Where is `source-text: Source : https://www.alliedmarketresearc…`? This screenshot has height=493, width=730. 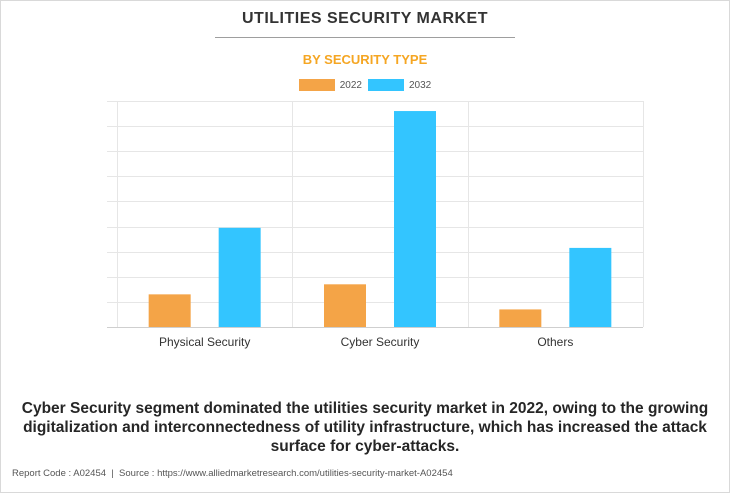 source-text: Source : https://www.alliedmarketresearc… is located at coordinates (286, 473).